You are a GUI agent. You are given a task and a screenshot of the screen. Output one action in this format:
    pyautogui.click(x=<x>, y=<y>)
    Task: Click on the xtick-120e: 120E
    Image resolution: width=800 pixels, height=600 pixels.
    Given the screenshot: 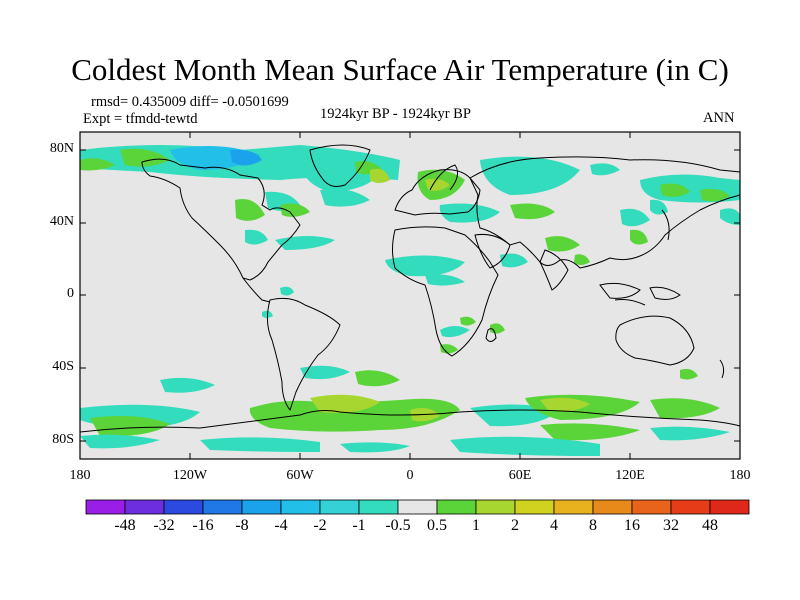 What is the action you would take?
    pyautogui.click(x=630, y=475)
    